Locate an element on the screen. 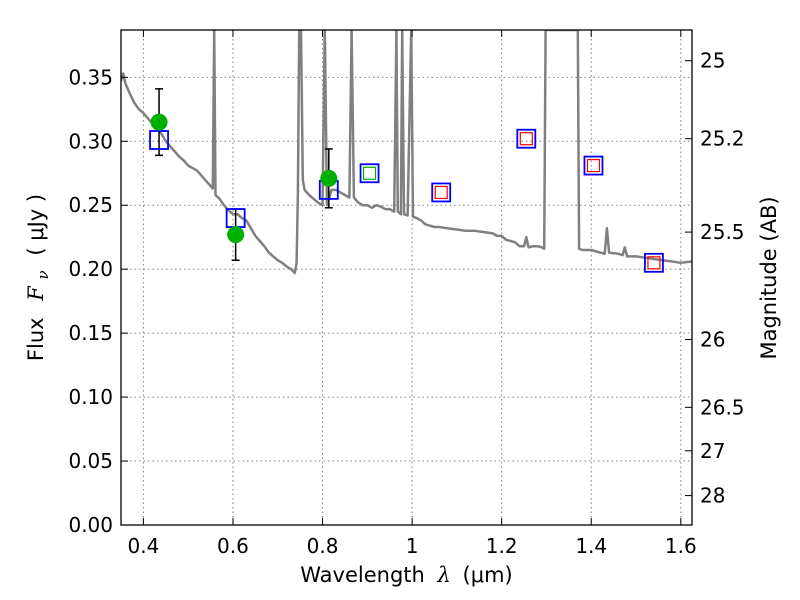 Image resolution: width=800 pixels, height=600 pixels. x-tick-label: 0.6 is located at coordinates (233, 546).